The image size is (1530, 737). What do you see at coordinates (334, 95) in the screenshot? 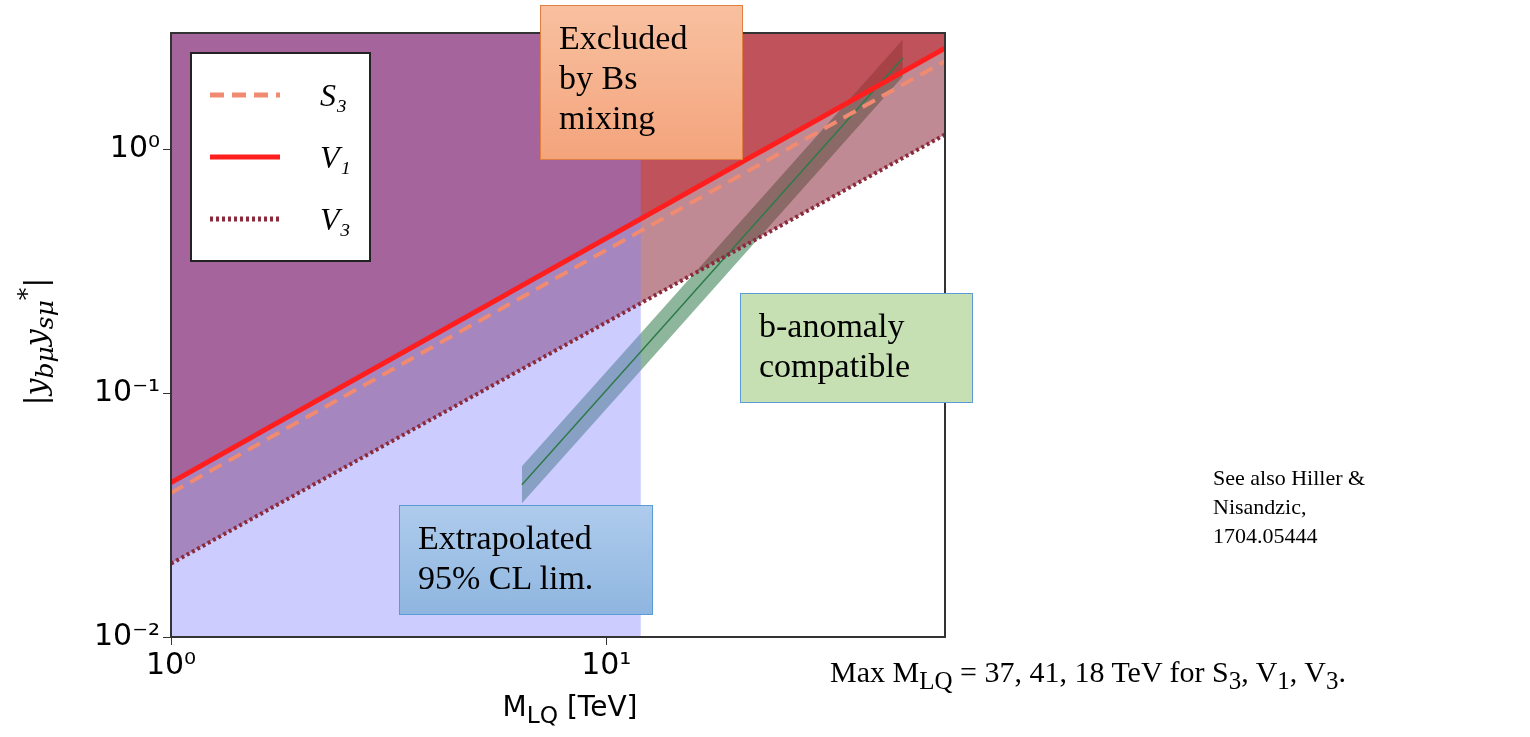
I see `legend-label: S₃` at bounding box center [334, 95].